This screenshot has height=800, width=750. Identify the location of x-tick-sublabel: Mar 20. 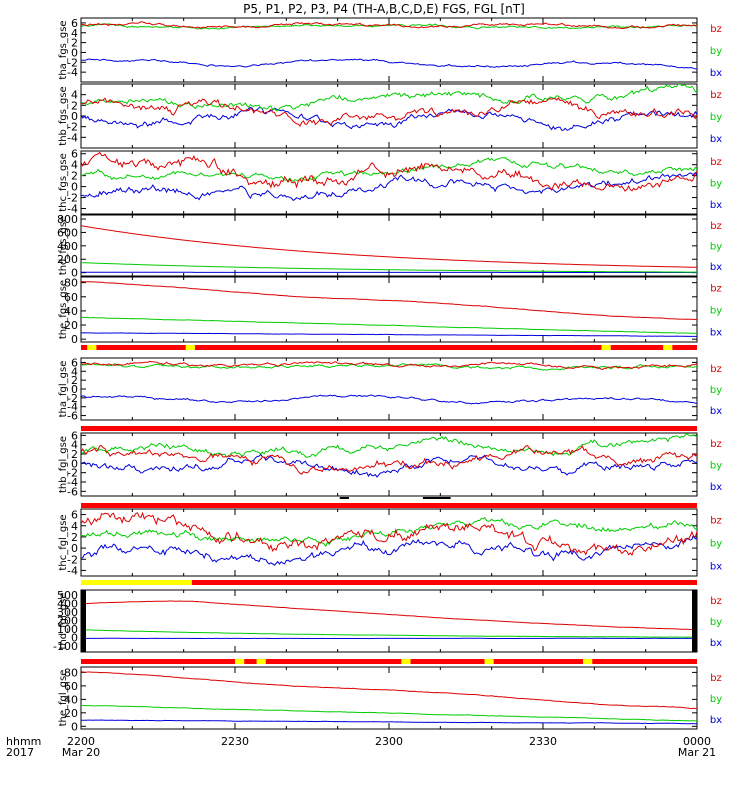
(81, 752).